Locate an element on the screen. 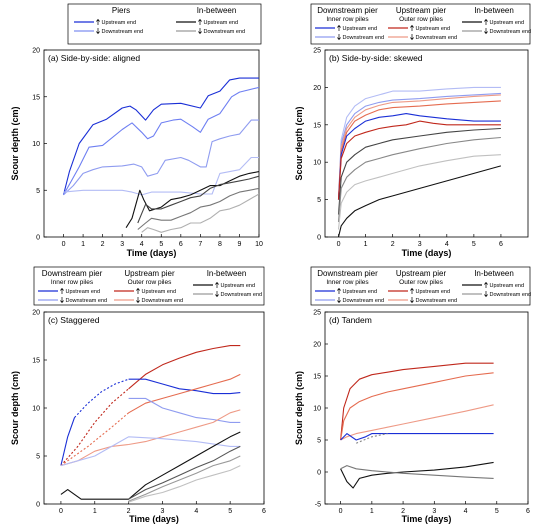 Image resolution: width=550 pixels, height=532 pixels. x-tick-label: 7 is located at coordinates (200, 244).